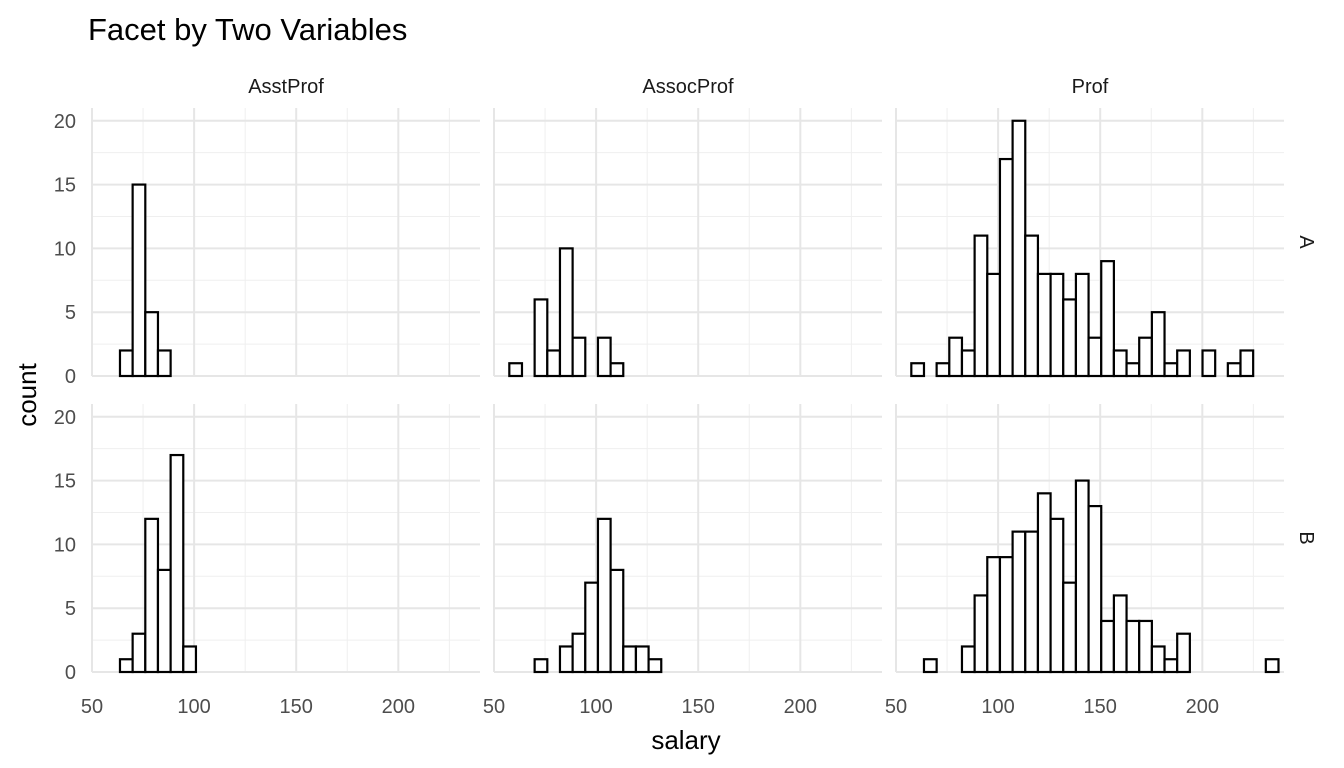 The height and width of the screenshot is (768, 1344). I want to click on panel-b-prof, so click(1089, 539).